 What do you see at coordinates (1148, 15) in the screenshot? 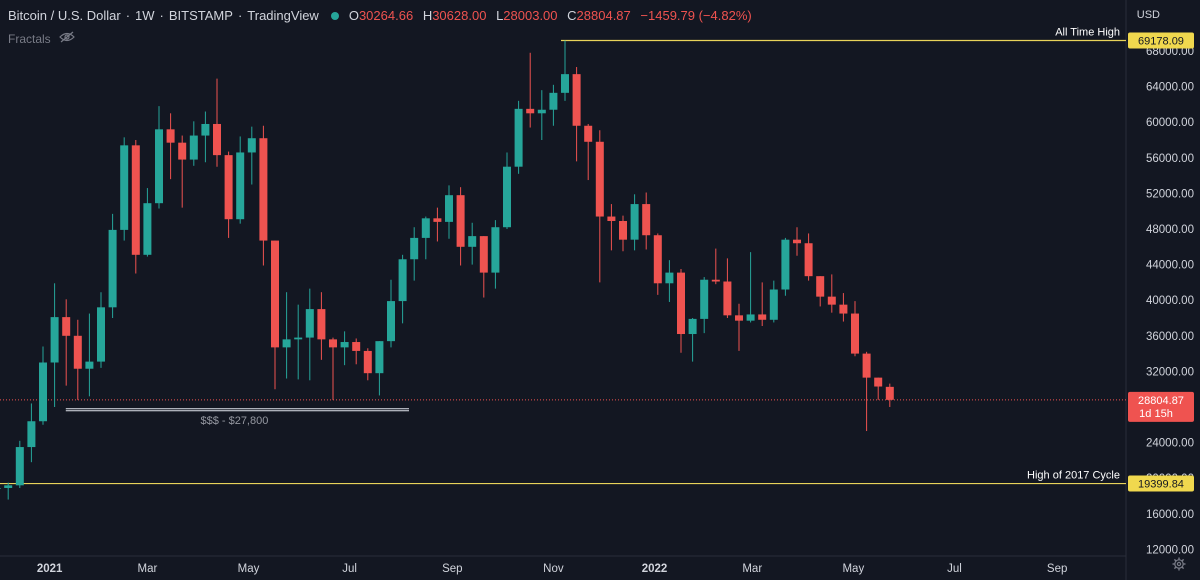
I see `currency-label: USD` at bounding box center [1148, 15].